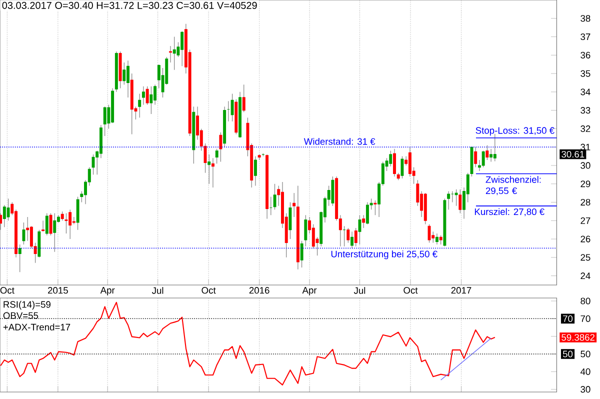 The width and height of the screenshot is (600, 399). Describe the element at coordinates (585, 371) in the screenshot. I see `y-tick-label: 40` at that location.